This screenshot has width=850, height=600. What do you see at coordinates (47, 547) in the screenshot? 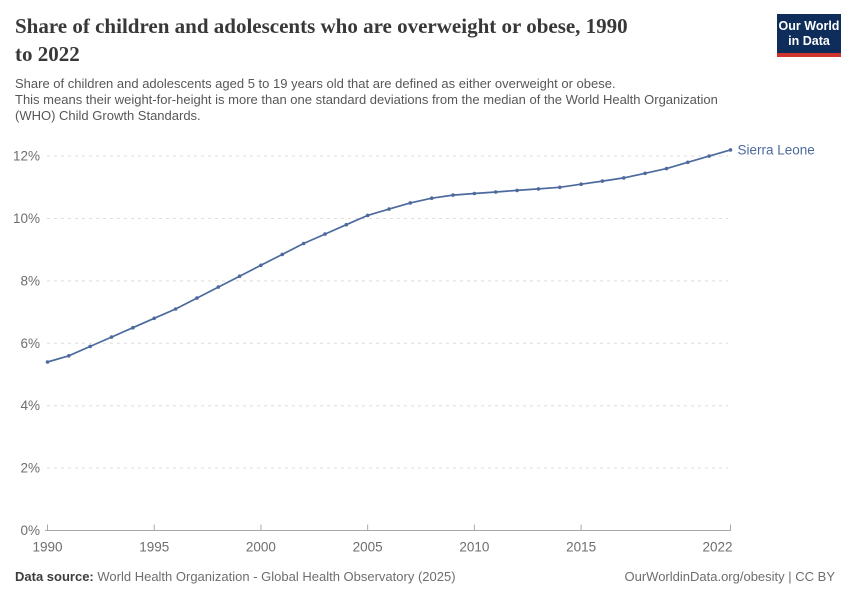
I see `x-tick-label: 1990` at bounding box center [47, 547].